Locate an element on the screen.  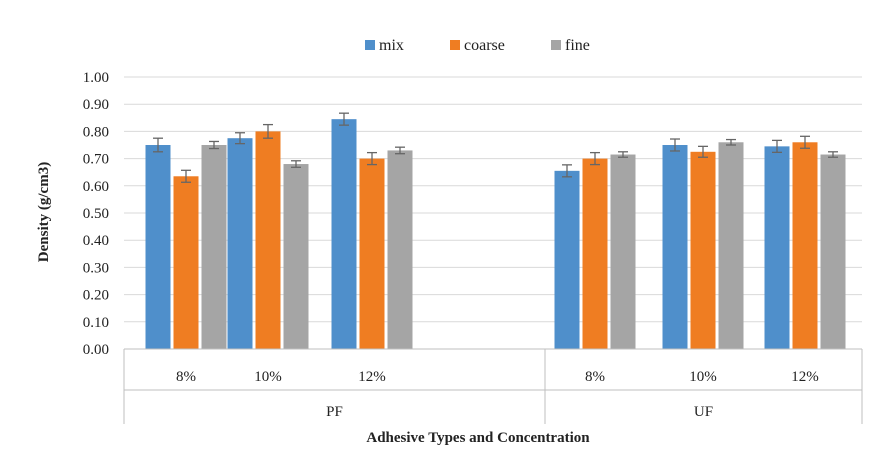
legend: mix coarse fine is located at coordinates (477, 45).